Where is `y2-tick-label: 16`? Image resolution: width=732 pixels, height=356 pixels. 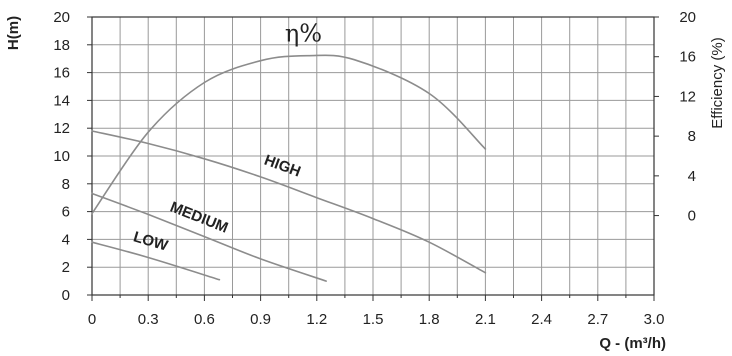
y2-tick-label: 16 is located at coordinates (687, 57).